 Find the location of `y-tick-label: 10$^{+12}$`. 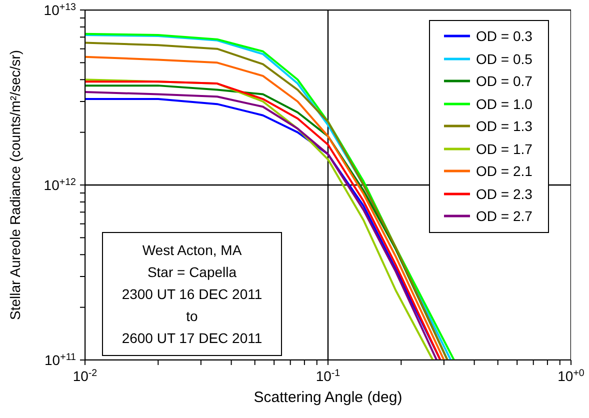

y-tick-label: 10$^{+12}$ is located at coordinates (60, 184).